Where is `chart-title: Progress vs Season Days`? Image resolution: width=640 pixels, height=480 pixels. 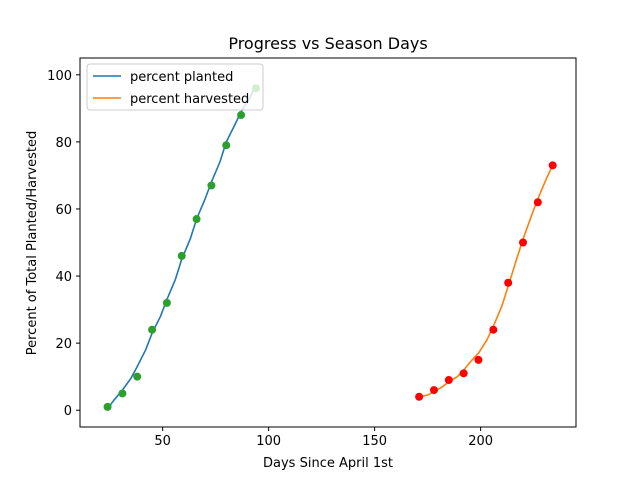 chart-title: Progress vs Season Days is located at coordinates (327, 43).